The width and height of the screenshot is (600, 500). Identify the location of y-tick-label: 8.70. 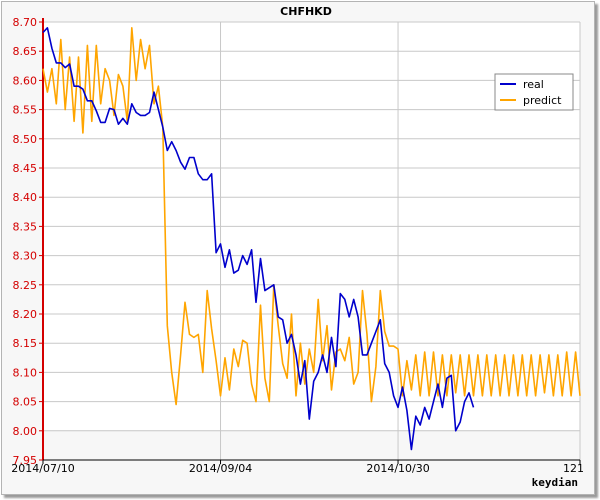
(25, 22).